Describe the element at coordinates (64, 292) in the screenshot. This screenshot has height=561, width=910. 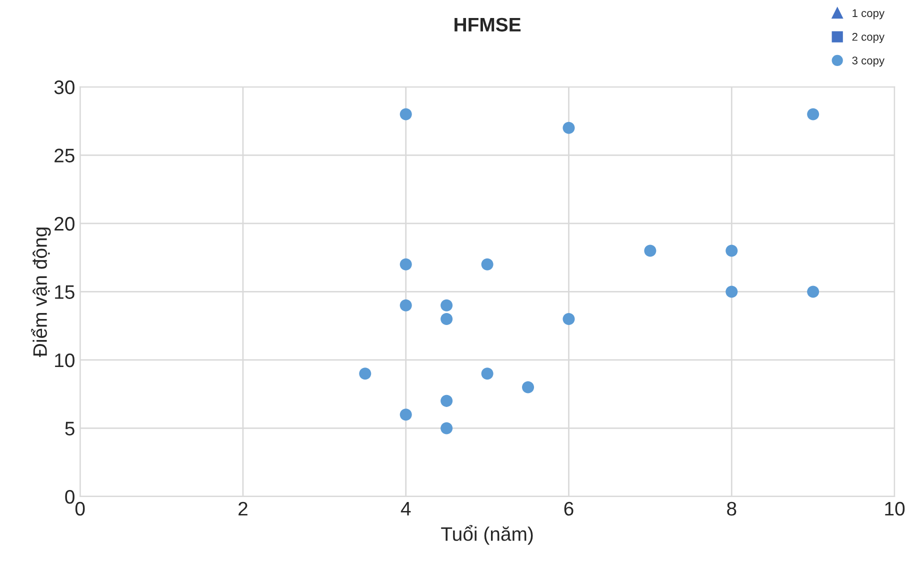
I see `y-tick-label: 15` at that location.